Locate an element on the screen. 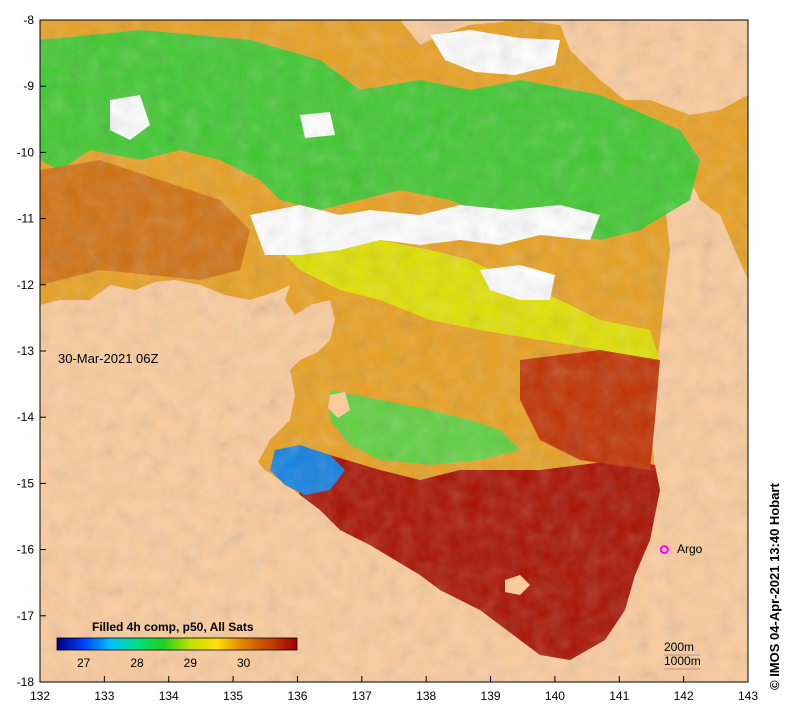 Image resolution: width=791 pixels, height=716 pixels. colorbar: Filled 4h comp, p50, All Sats 27 28 29 30 is located at coordinates (177, 645).